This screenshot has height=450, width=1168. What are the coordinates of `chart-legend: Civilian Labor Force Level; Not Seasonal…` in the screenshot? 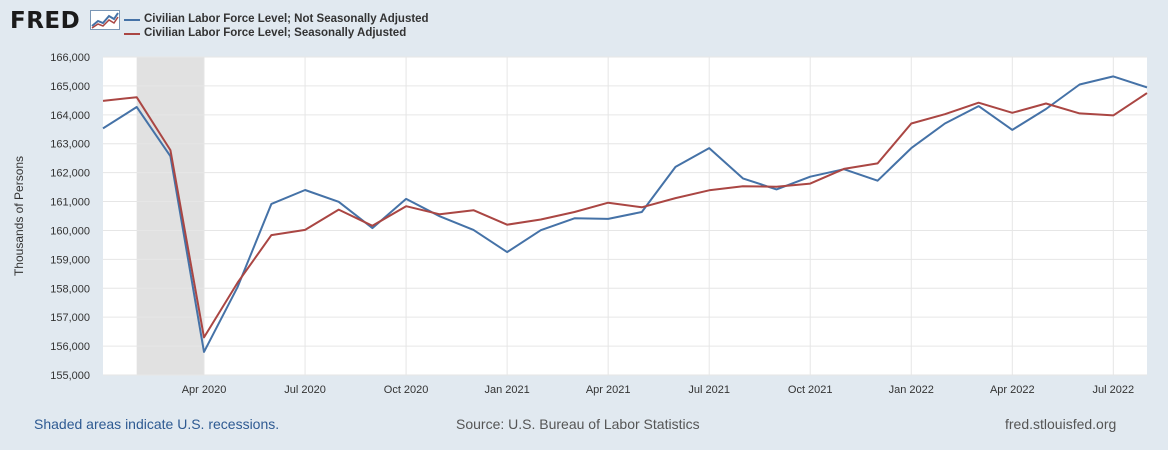 It's located at (276, 26).